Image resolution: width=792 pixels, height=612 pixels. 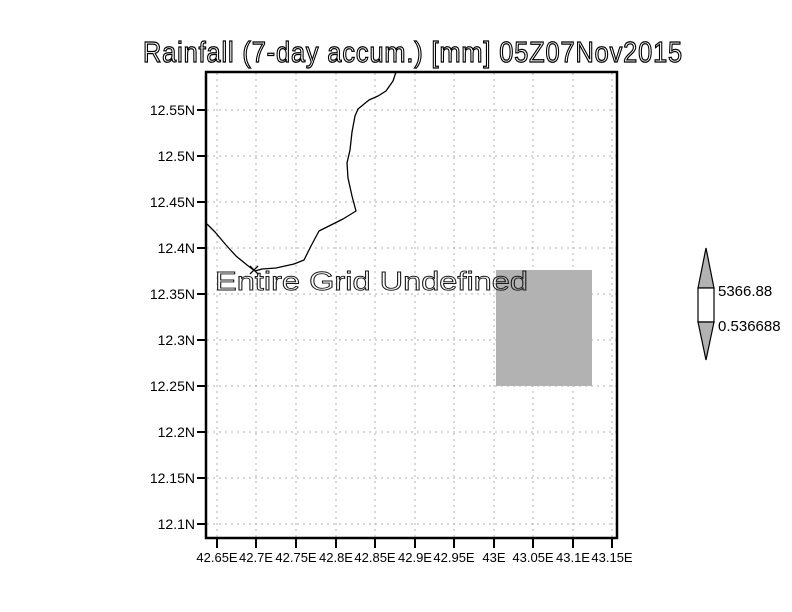 What do you see at coordinates (454, 557) in the screenshot?
I see `lon-tick-label: 42.95E` at bounding box center [454, 557].